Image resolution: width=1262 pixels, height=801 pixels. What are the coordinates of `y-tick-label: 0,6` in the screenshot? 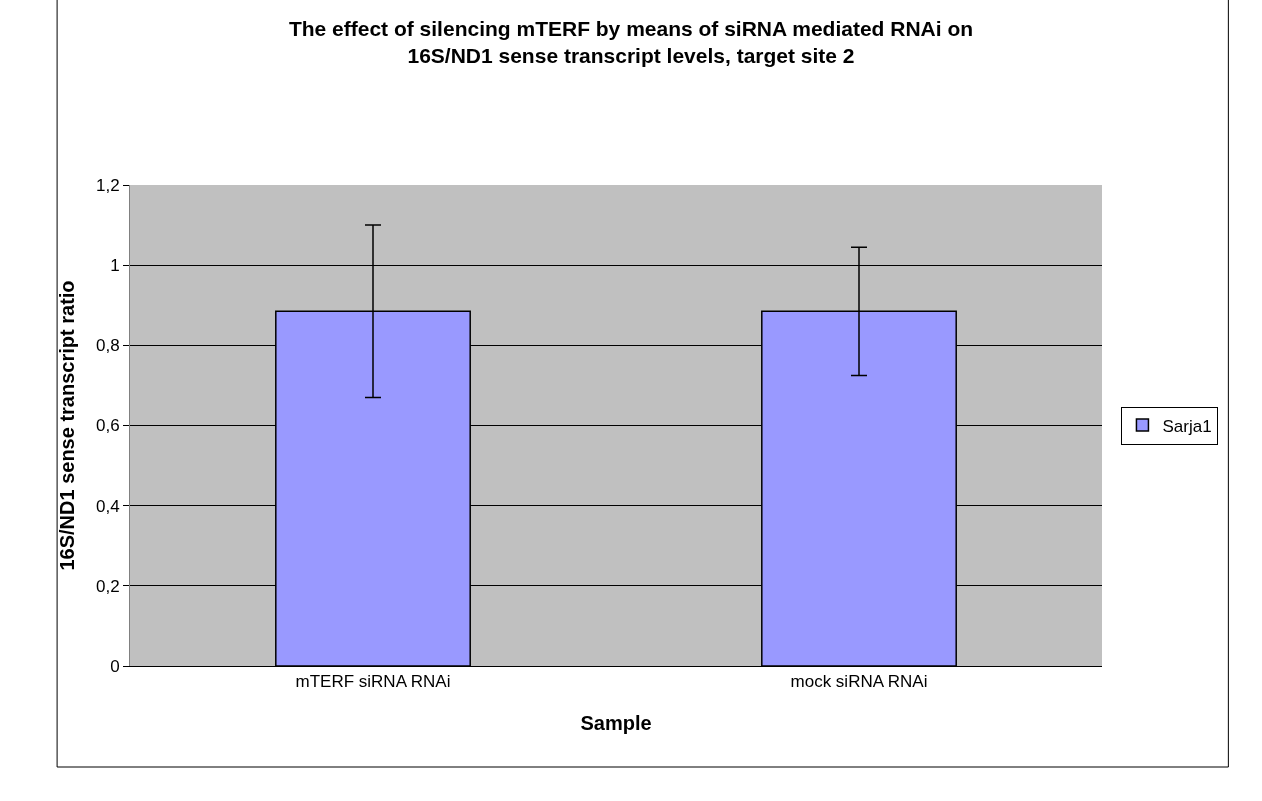 It's located at (107, 426).